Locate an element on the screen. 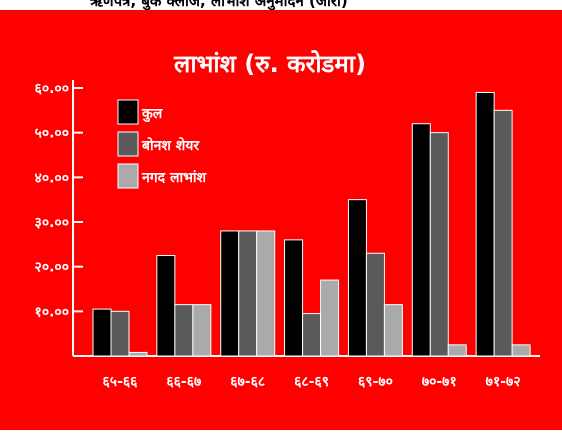 This screenshot has height=434, width=562. top-banner: ऋणपत्र, बुक क्लोज, लाभांश अनुमोदन (जारी) is located at coordinates (281, 5).